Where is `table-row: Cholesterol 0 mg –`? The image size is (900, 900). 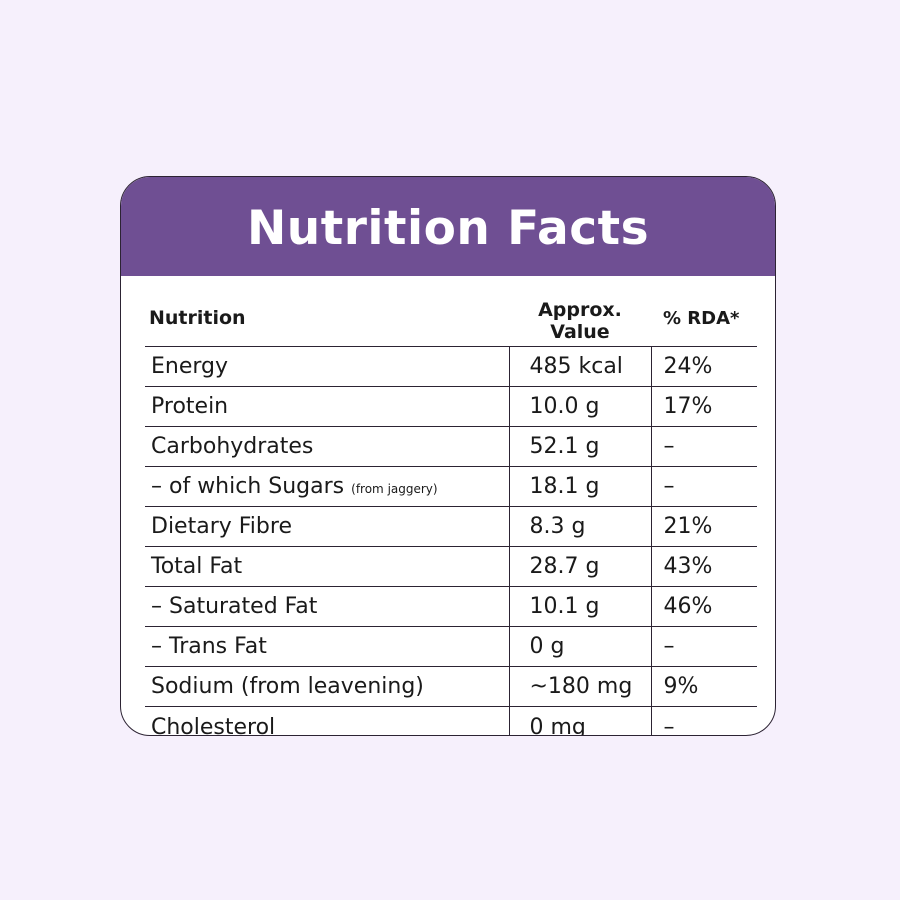
table-row: Cholesterol 0 mg – is located at coordinates (451, 721).